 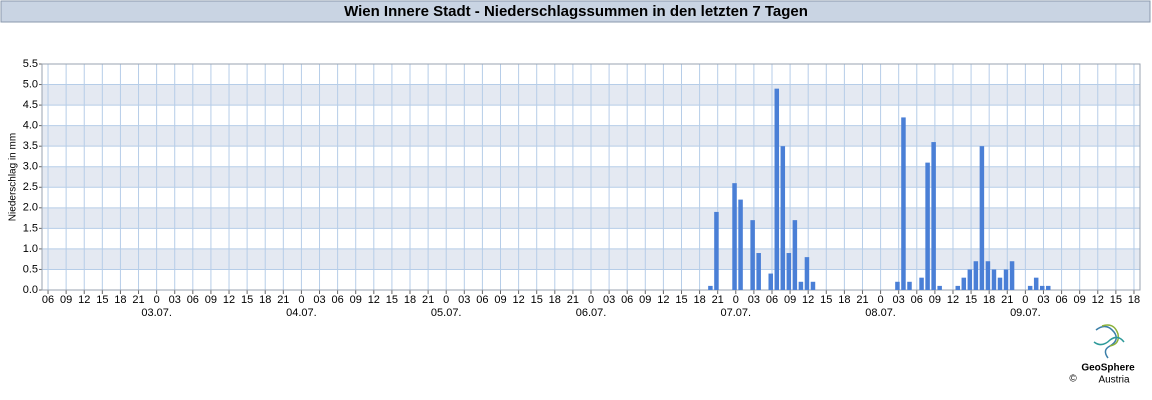 I want to click on title-bar, so click(x=575, y=11).